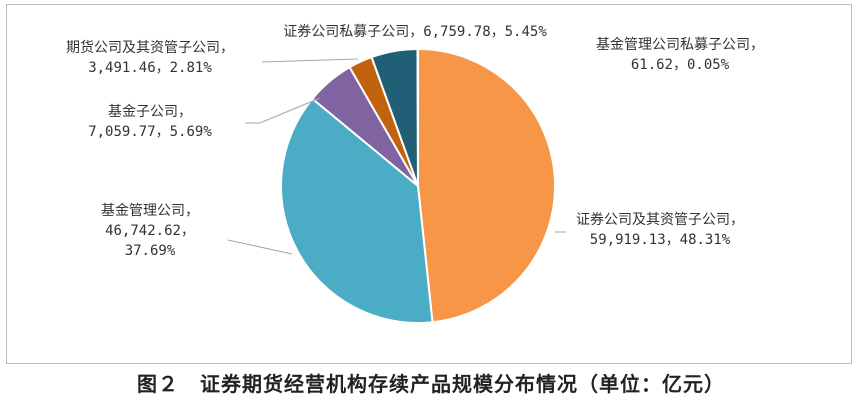 The height and width of the screenshot is (402, 862). I want to click on data-label-1: 证券公司及其资管子公司， 59,919.13，48.31%, so click(660, 230).